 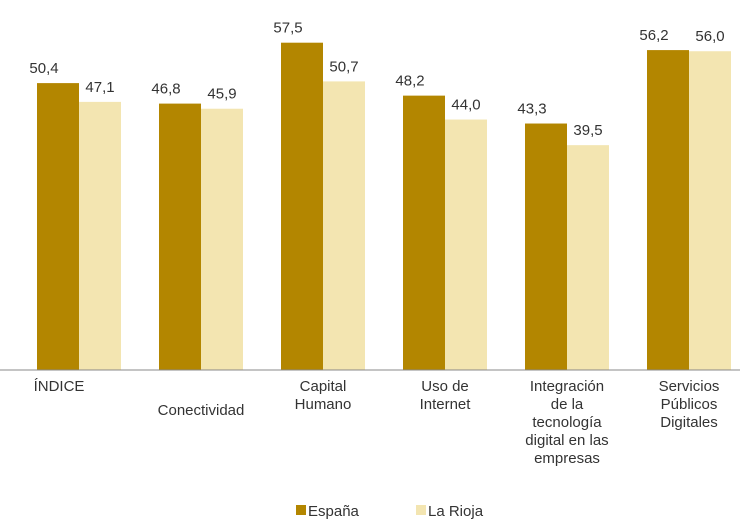 What do you see at coordinates (409, 81) in the screenshot?
I see `value-label: 48,2` at bounding box center [409, 81].